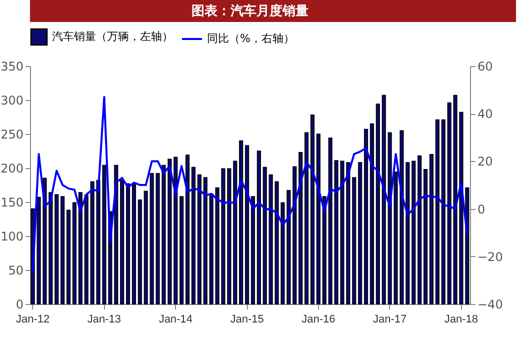 This screenshot has height=354, width=520. I want to click on x-tick-label: Jan-18, so click(461, 320).